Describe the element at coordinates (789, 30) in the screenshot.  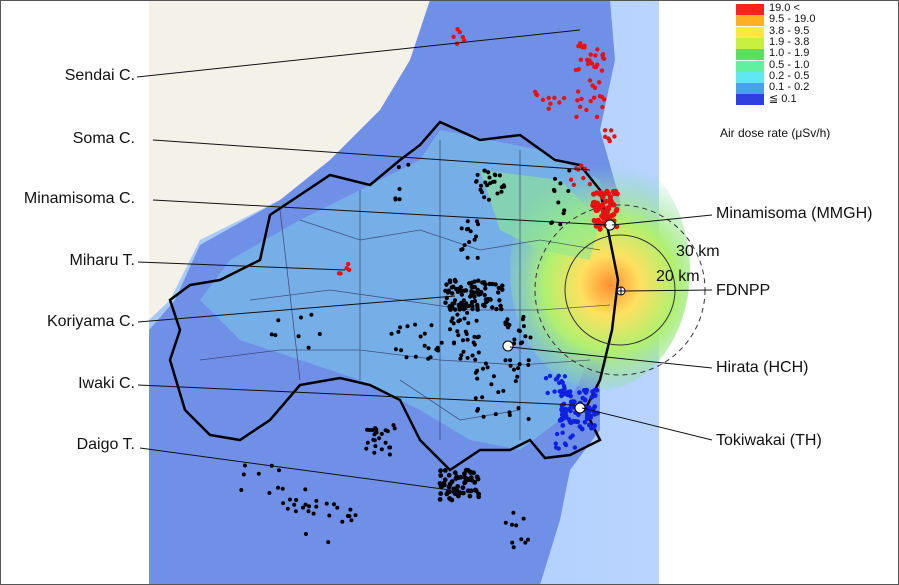
I see `legend-label: 3.8 - 9.5` at that location.